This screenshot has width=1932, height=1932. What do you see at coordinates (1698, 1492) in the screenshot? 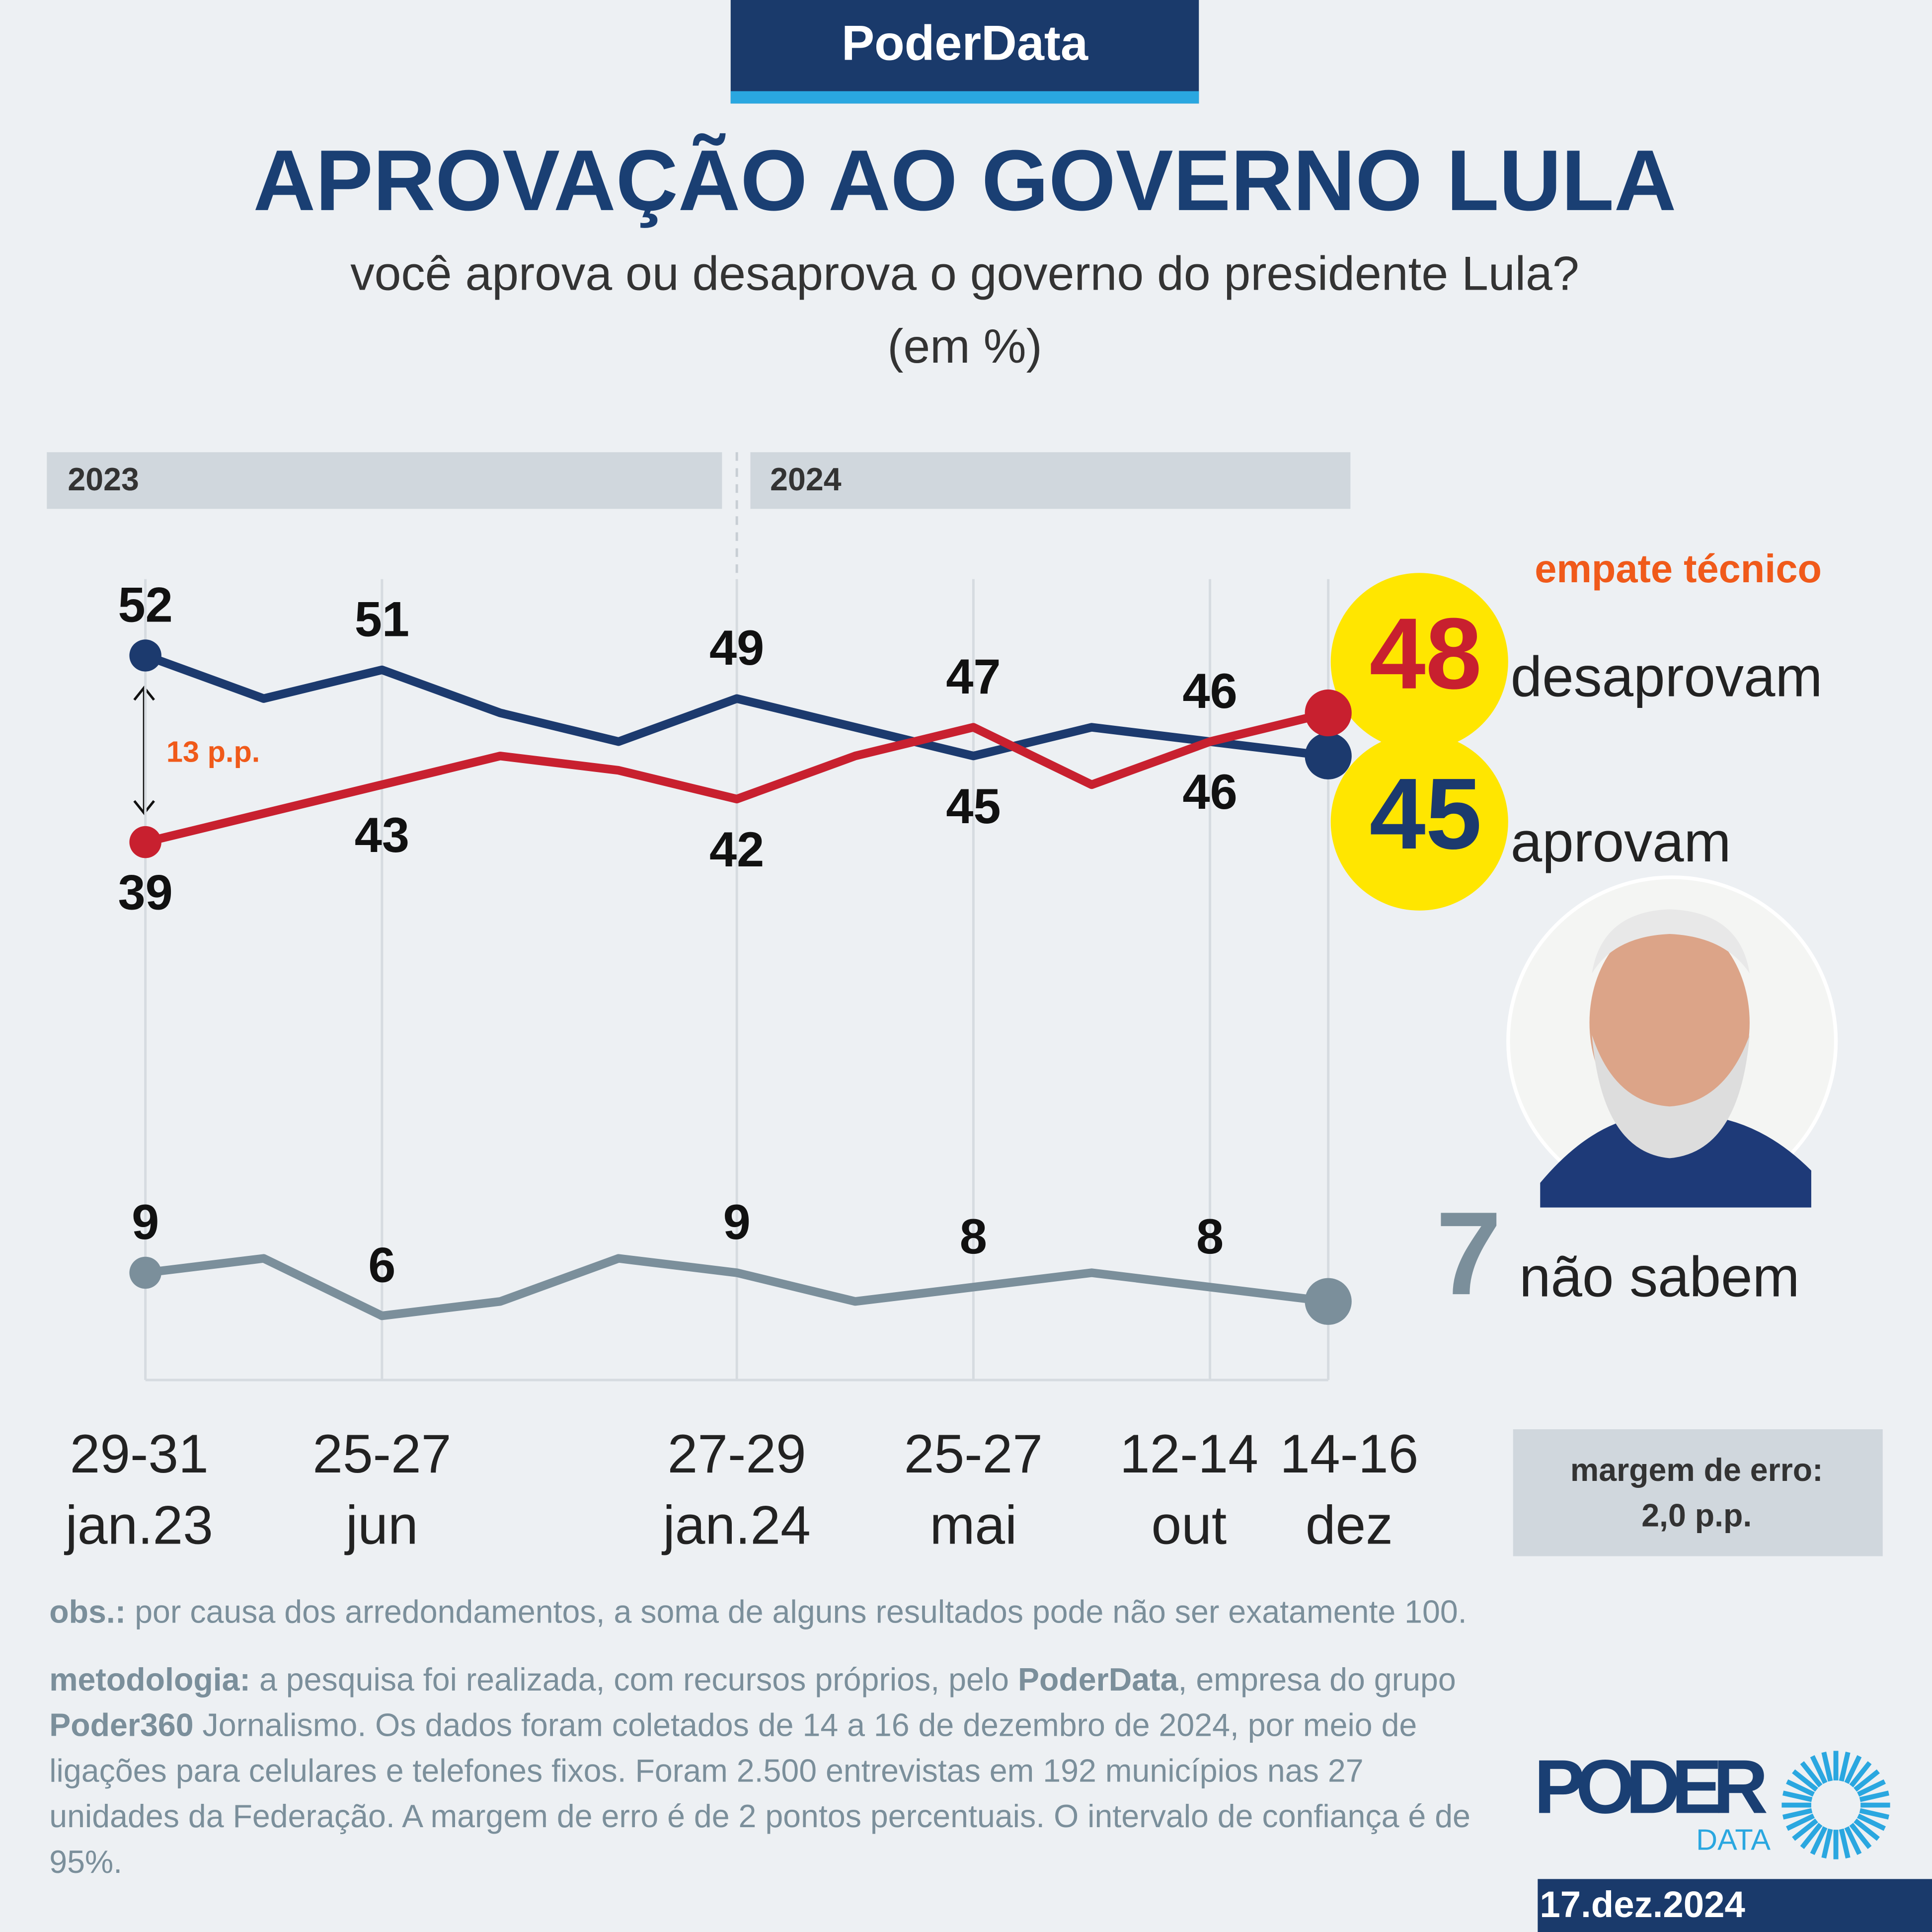
I see `margin-box` at bounding box center [1698, 1492].